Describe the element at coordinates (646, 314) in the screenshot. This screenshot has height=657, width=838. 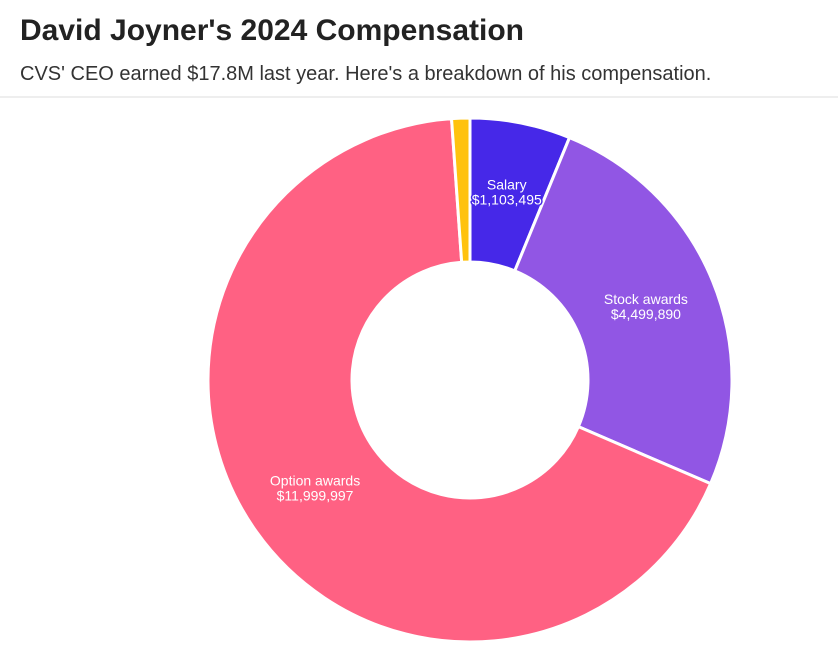
I see `value-label: $4,499,890` at that location.